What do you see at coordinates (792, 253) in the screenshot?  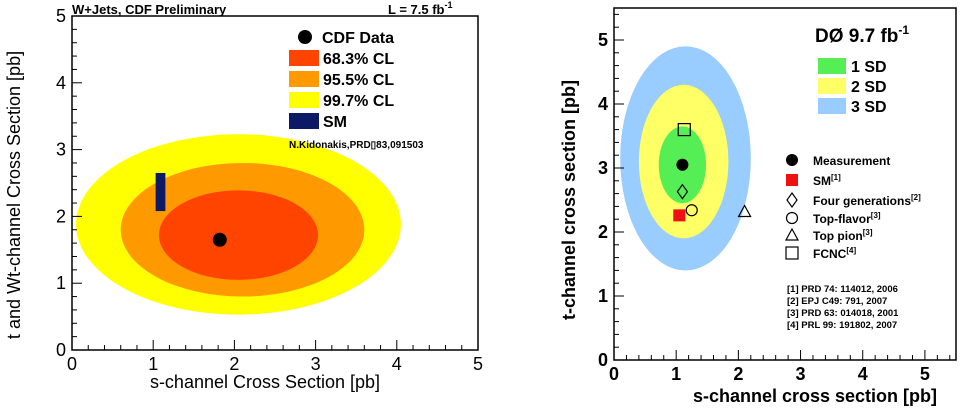 I see `d0-legend-marker-fcnc` at bounding box center [792, 253].